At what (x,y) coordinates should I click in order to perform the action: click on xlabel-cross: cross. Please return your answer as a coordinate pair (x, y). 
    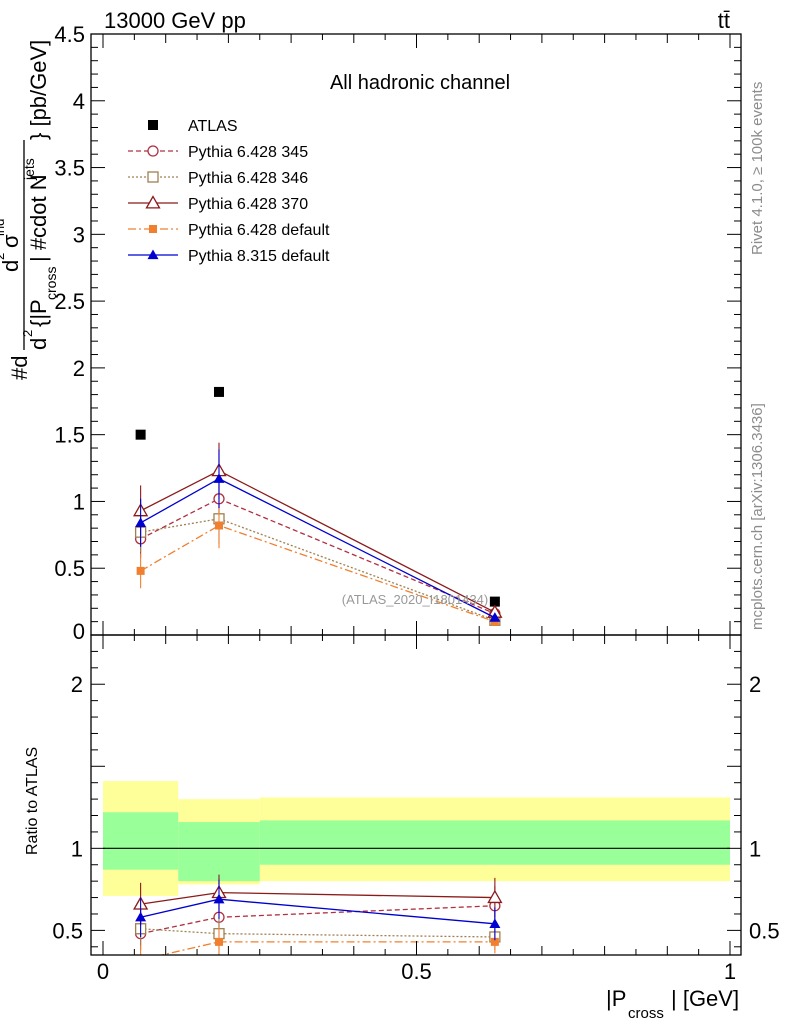
    Looking at the image, I should click on (646, 1013).